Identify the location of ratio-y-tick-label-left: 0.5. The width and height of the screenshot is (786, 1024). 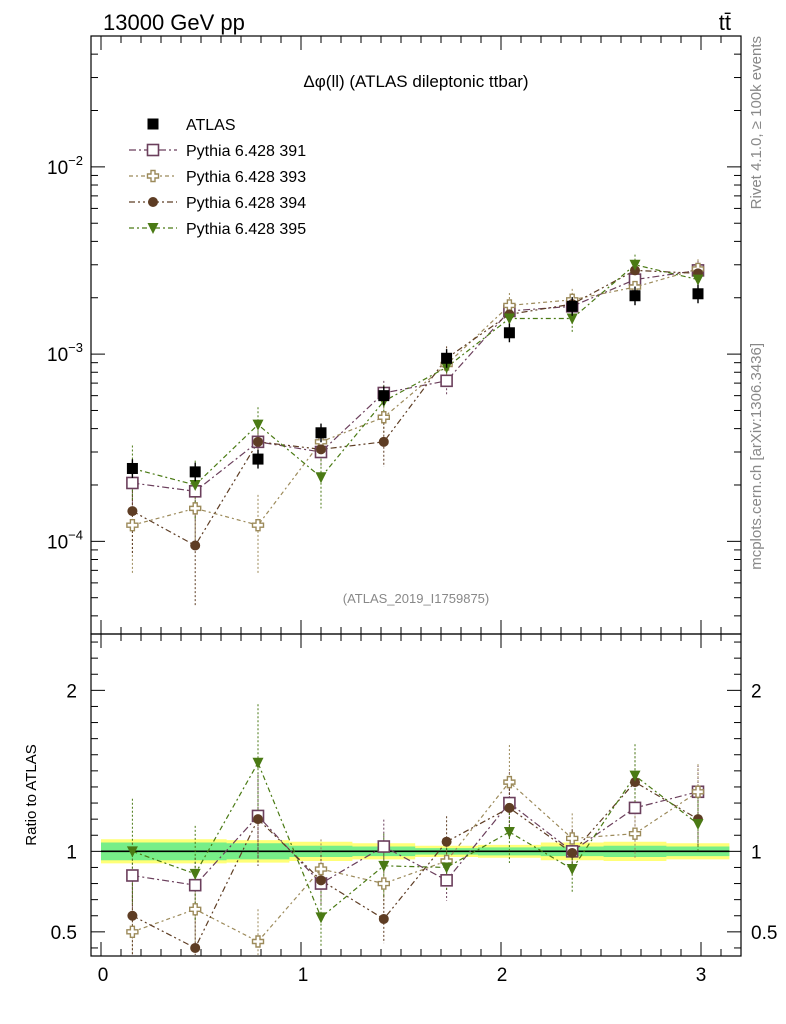
(64, 933).